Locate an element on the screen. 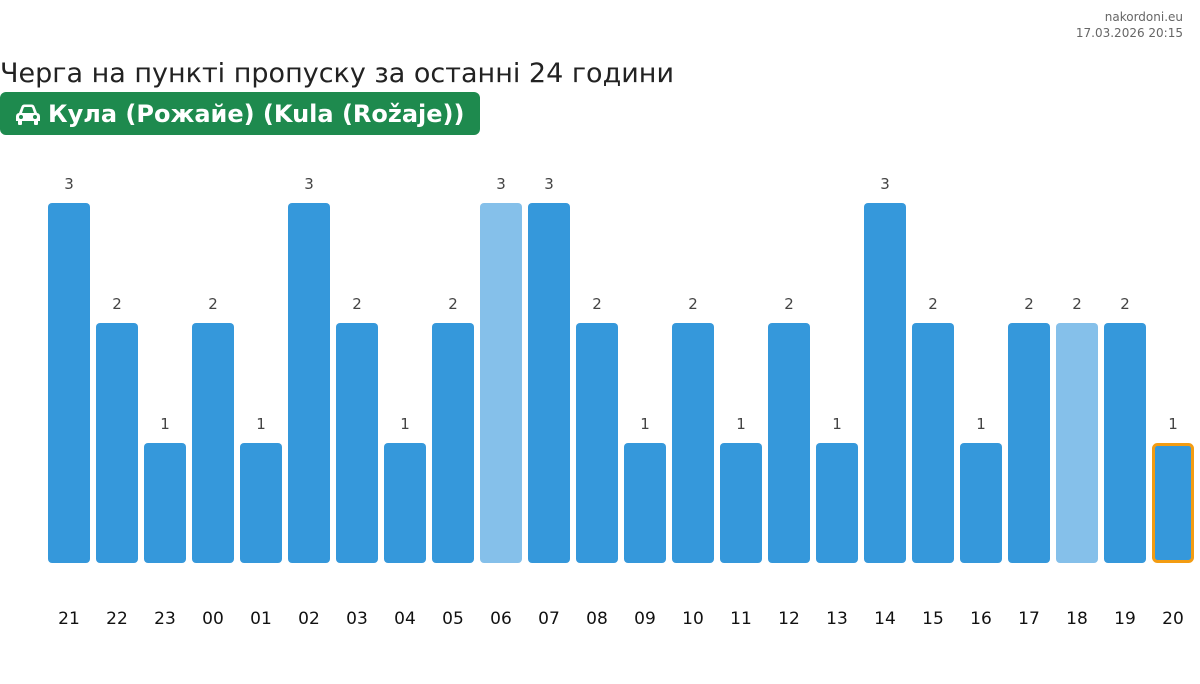 The height and width of the screenshot is (684, 1200). tick-label-20: 20 is located at coordinates (1173, 619).